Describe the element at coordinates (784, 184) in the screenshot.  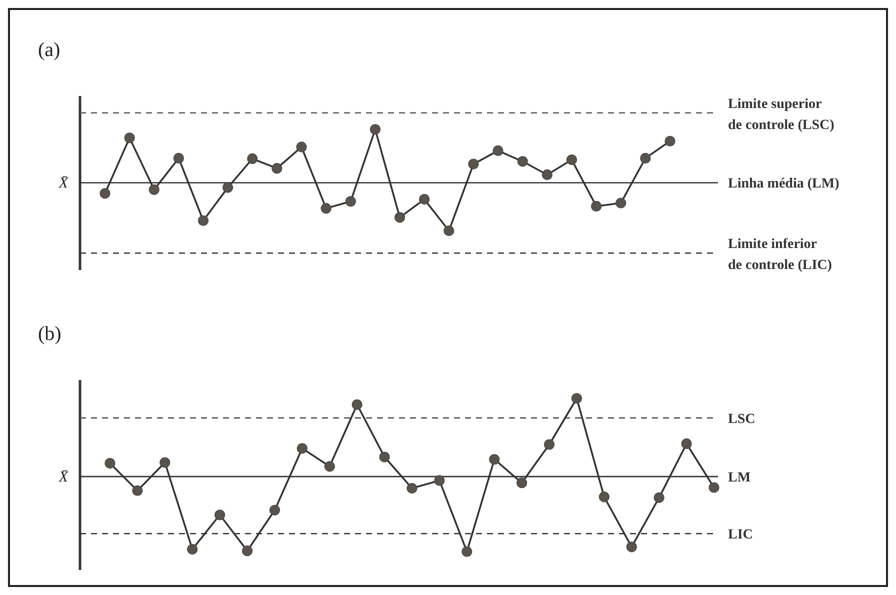
I see `ref-line-label: Linha média (LM)` at that location.